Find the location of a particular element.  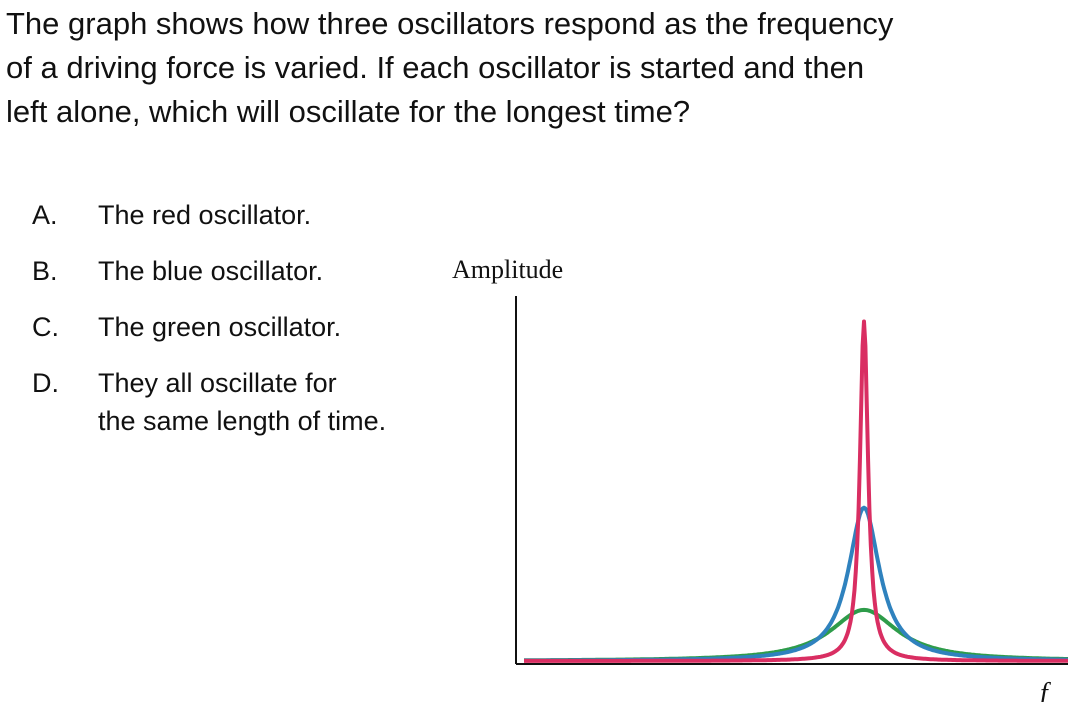

option-d-letter: D. is located at coordinates (45, 383).